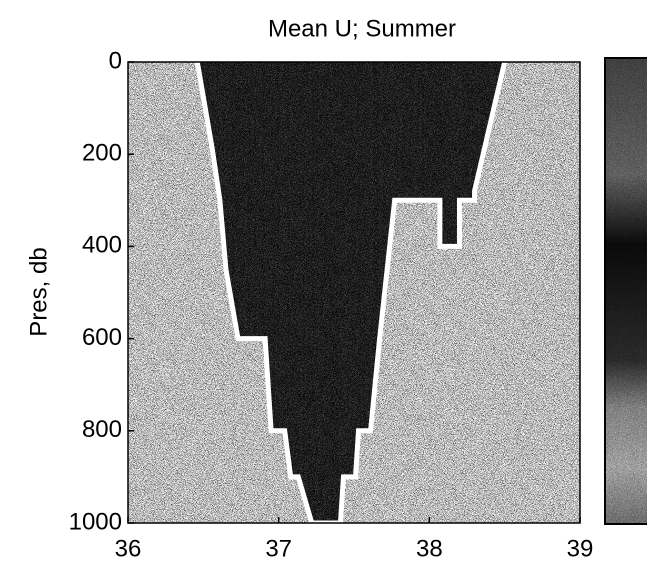  I want to click on y-tick-label: 800, so click(102, 429).